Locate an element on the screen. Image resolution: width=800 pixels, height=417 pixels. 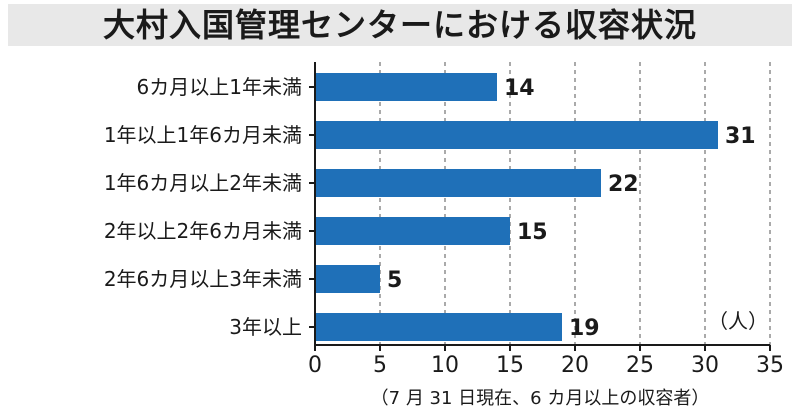
category-label: 3年以上 is located at coordinates (265, 327).